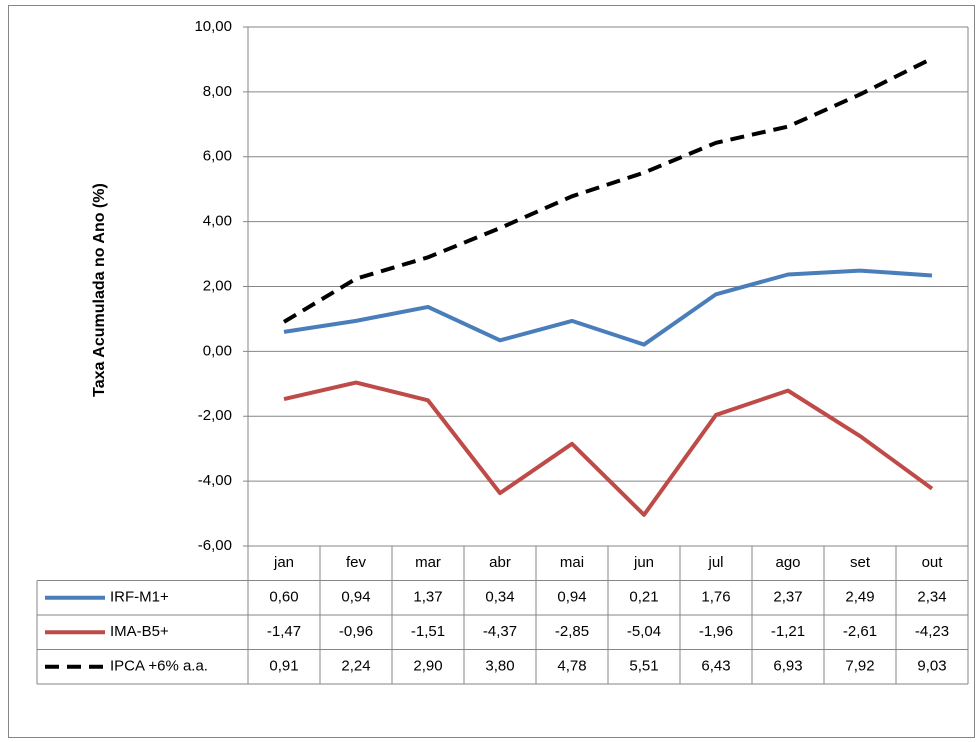 The width and height of the screenshot is (978, 742). I want to click on y-tick-label: -6,00, so click(215, 545).